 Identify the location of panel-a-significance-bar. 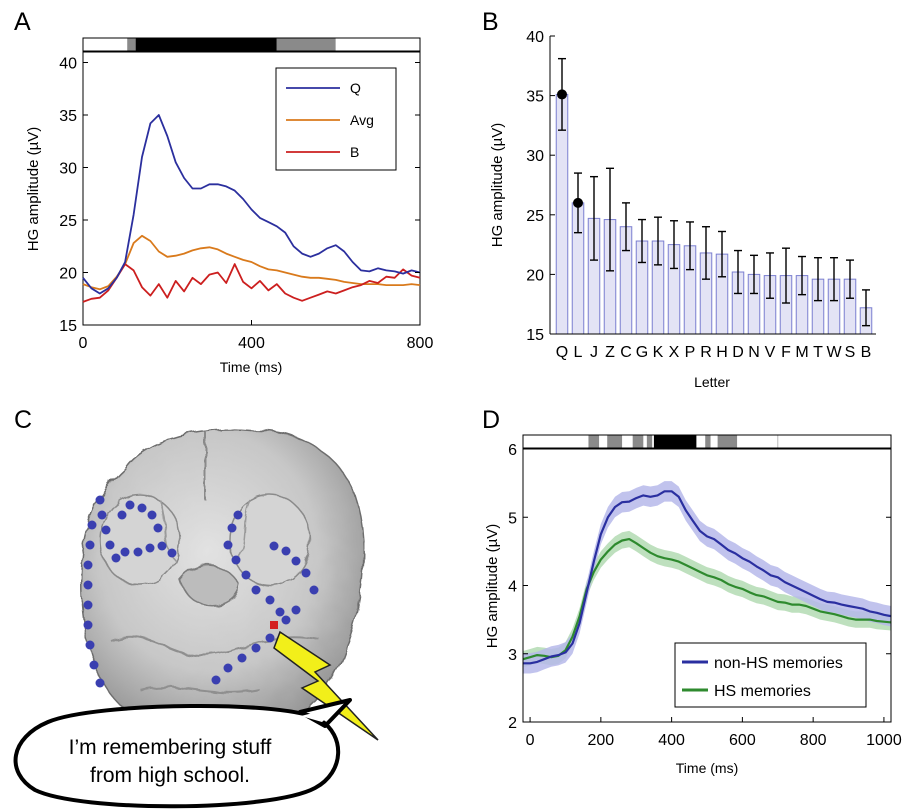
(251, 44).